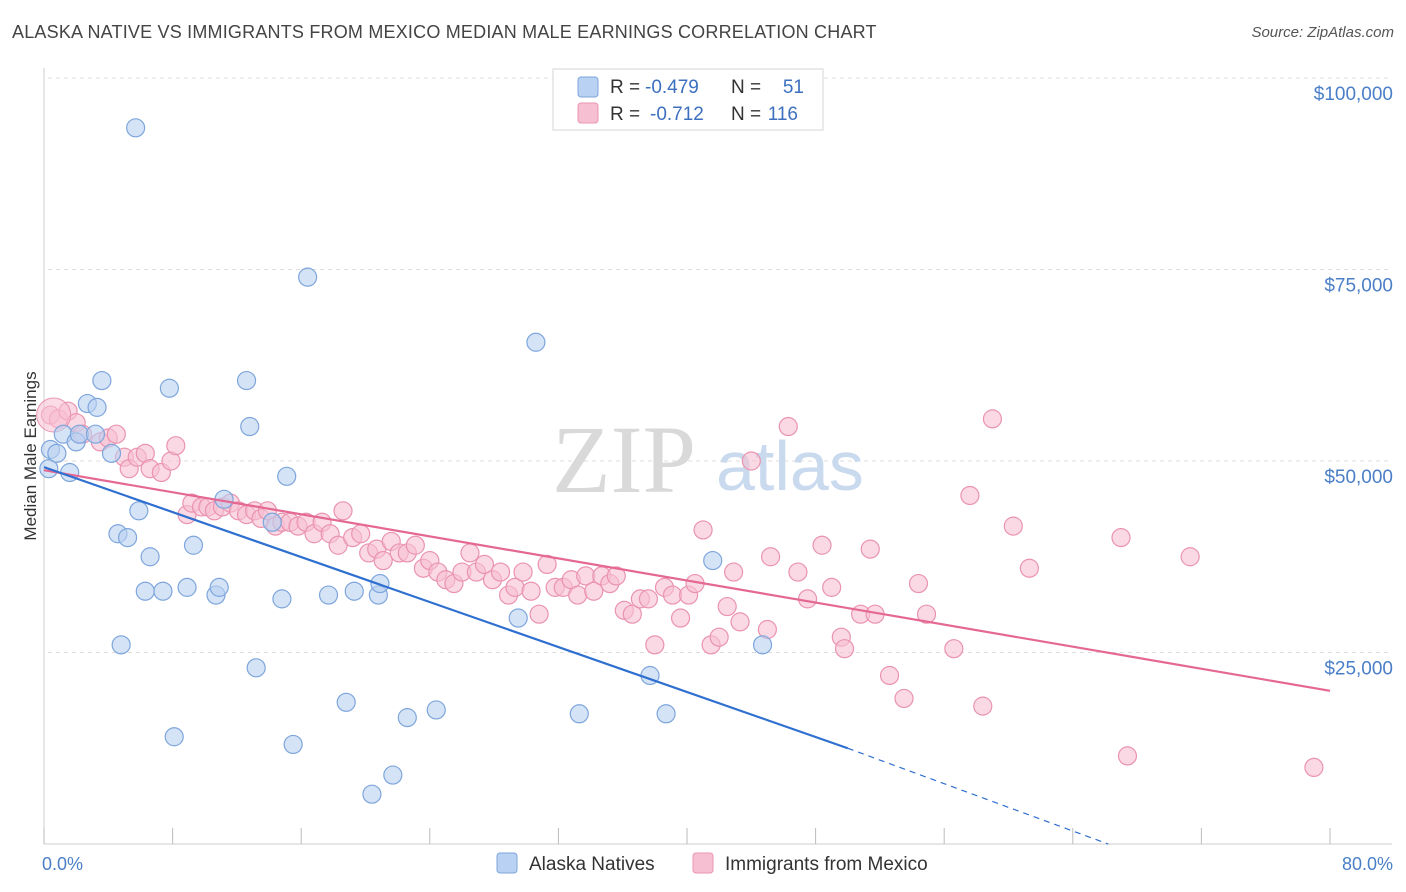 The width and height of the screenshot is (1406, 892). I want to click on legend-r-label-1: R =, so click(625, 87).